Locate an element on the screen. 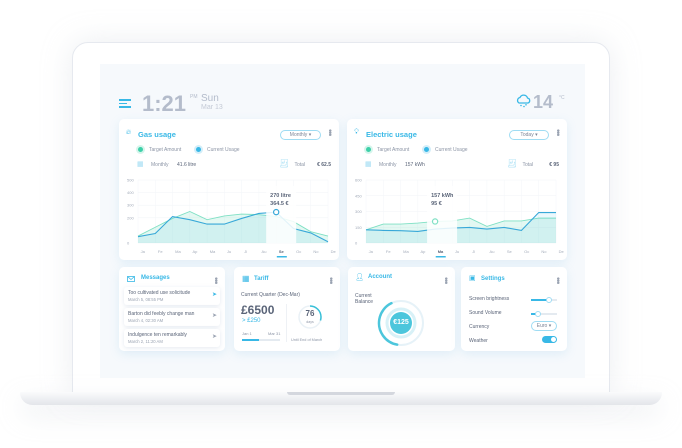  volume-slider is located at coordinates (544, 313).